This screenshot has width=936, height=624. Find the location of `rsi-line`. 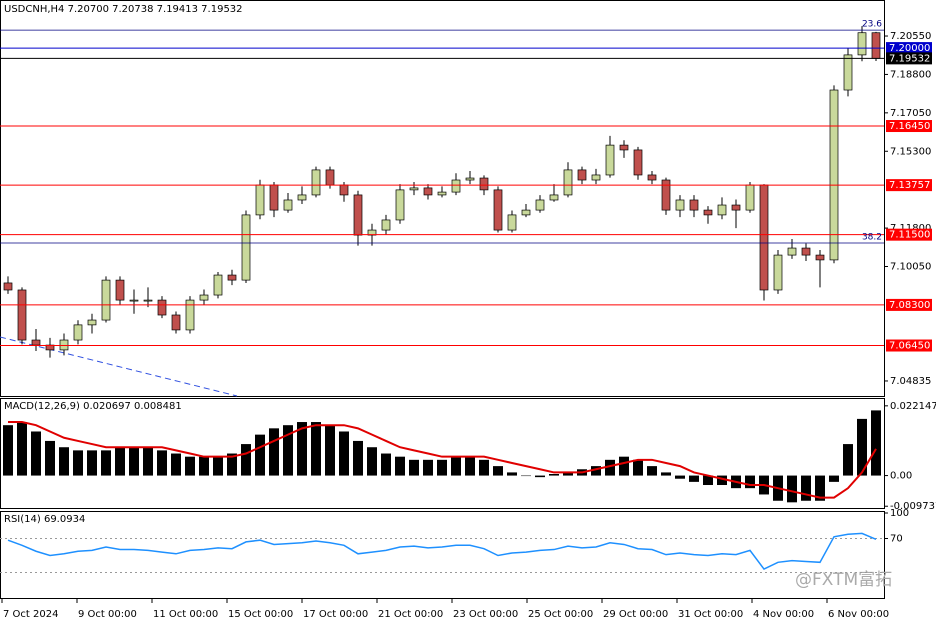

rsi-line is located at coordinates (442, 551).